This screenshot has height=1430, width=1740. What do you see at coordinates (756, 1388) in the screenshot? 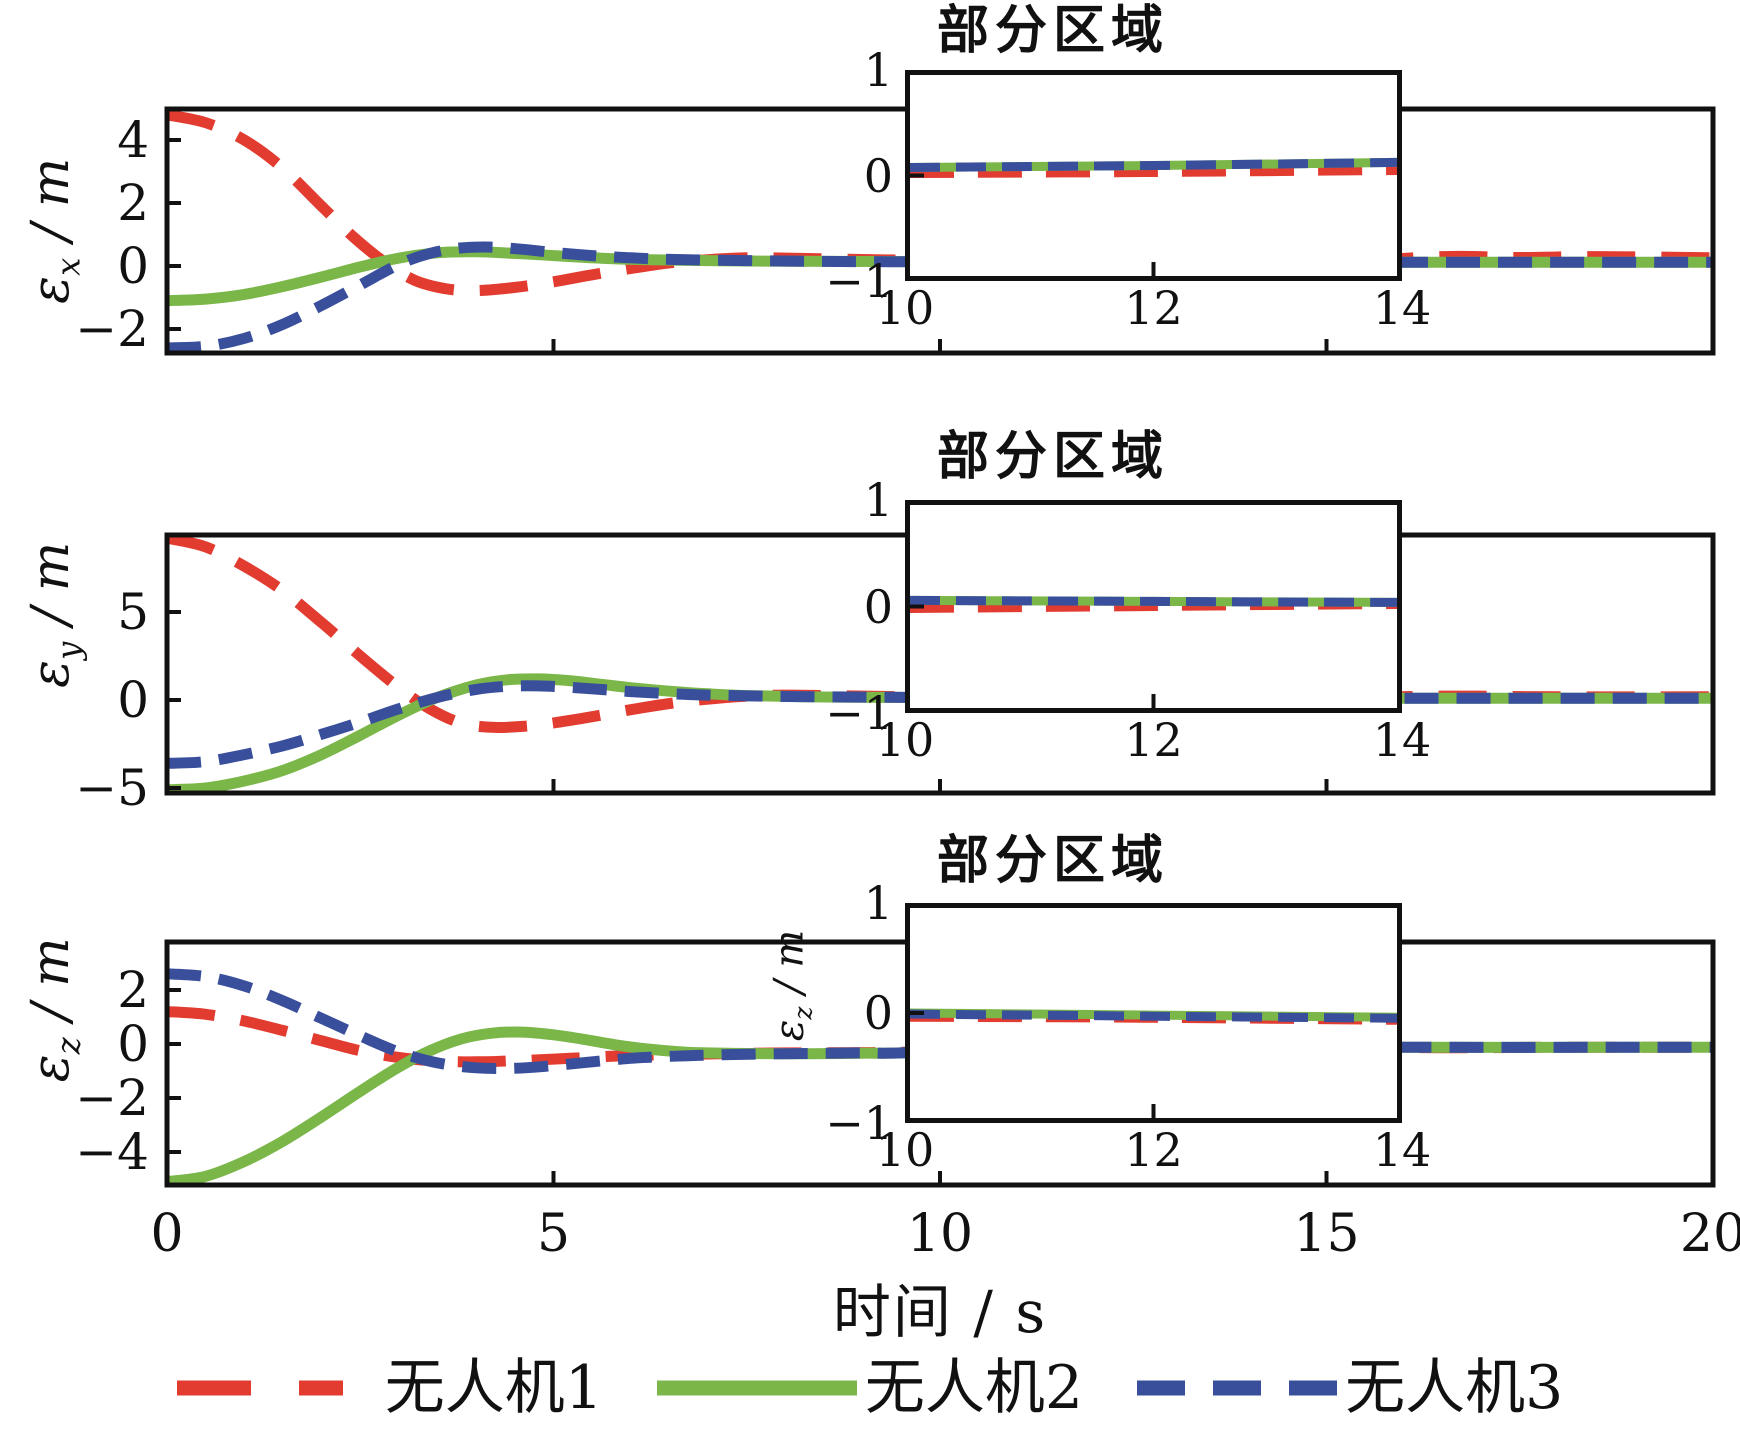
I see `legend-swatch-uav2-solid-line-icon` at bounding box center [756, 1388].